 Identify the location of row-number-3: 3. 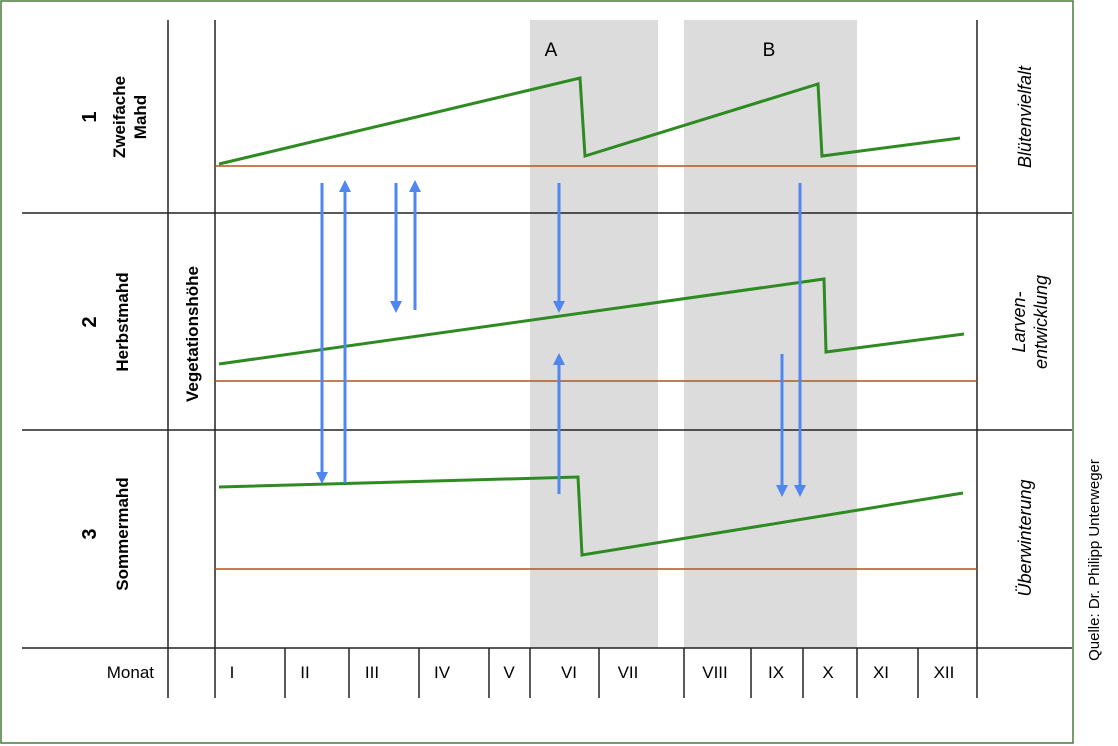
(90, 533).